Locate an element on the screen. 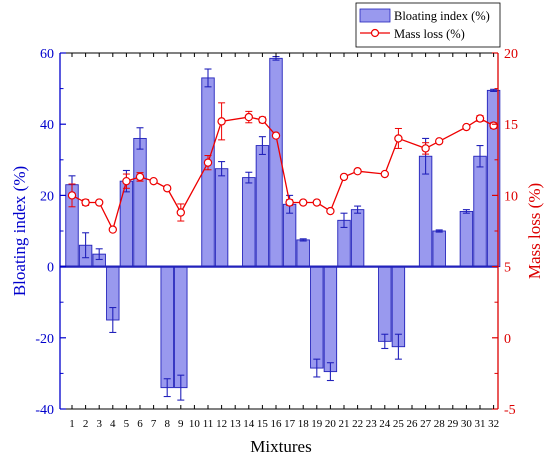 The width and height of the screenshot is (550, 462). left-tick-label: 20 is located at coordinates (47, 196).